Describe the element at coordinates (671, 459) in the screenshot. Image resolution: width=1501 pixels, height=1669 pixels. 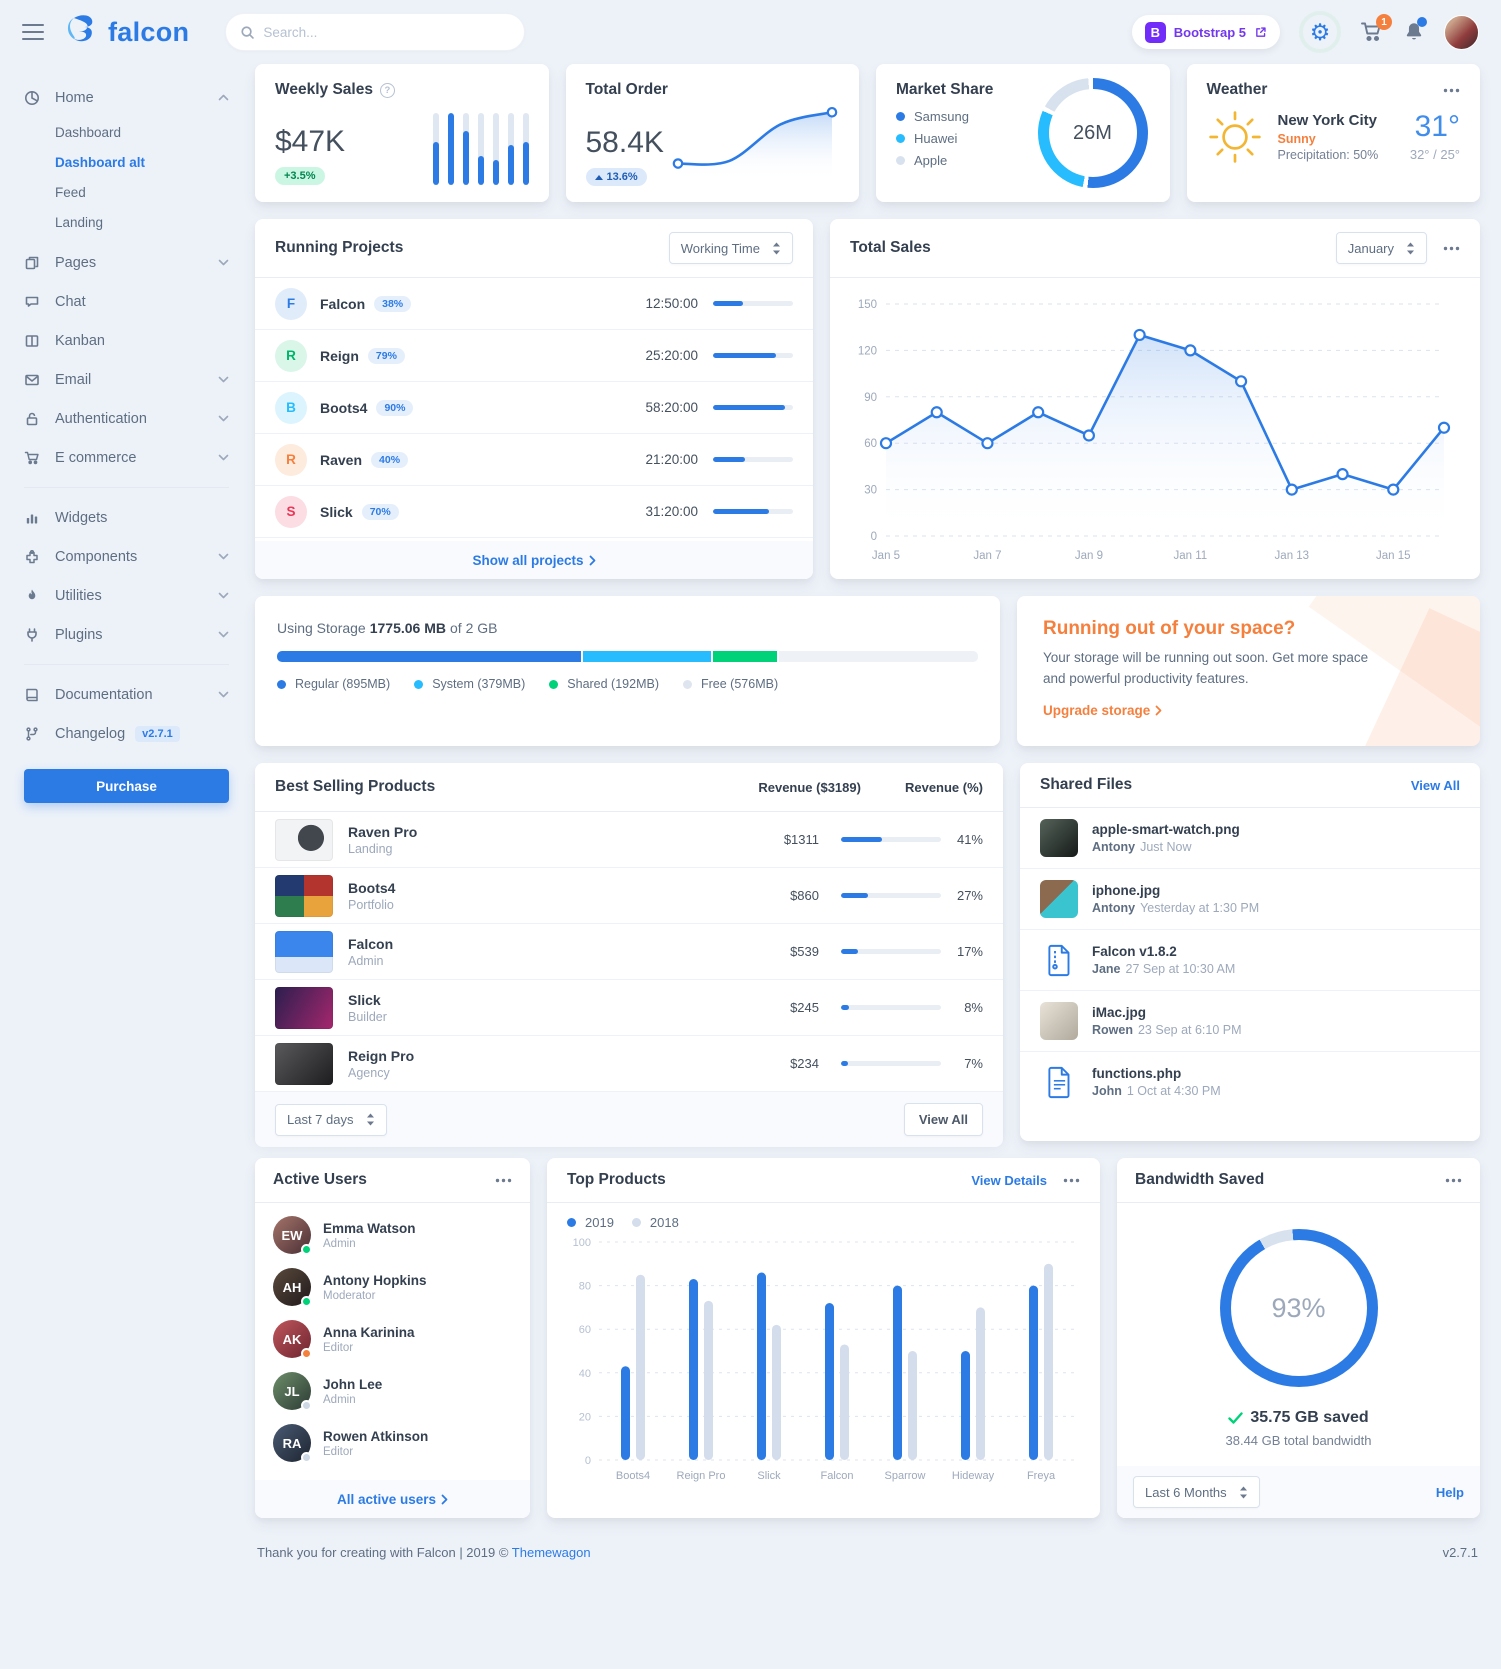
I see `project-time: 21:20:00` at that location.